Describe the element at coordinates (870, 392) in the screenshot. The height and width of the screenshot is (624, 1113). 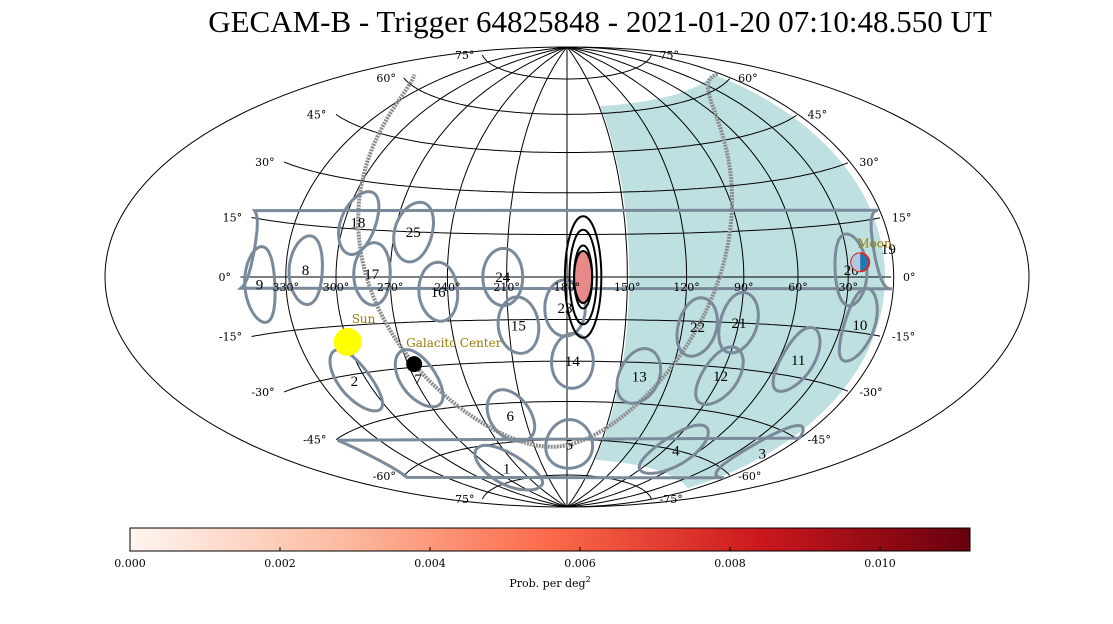
I see `dec-tick-label-right: -30°` at that location.